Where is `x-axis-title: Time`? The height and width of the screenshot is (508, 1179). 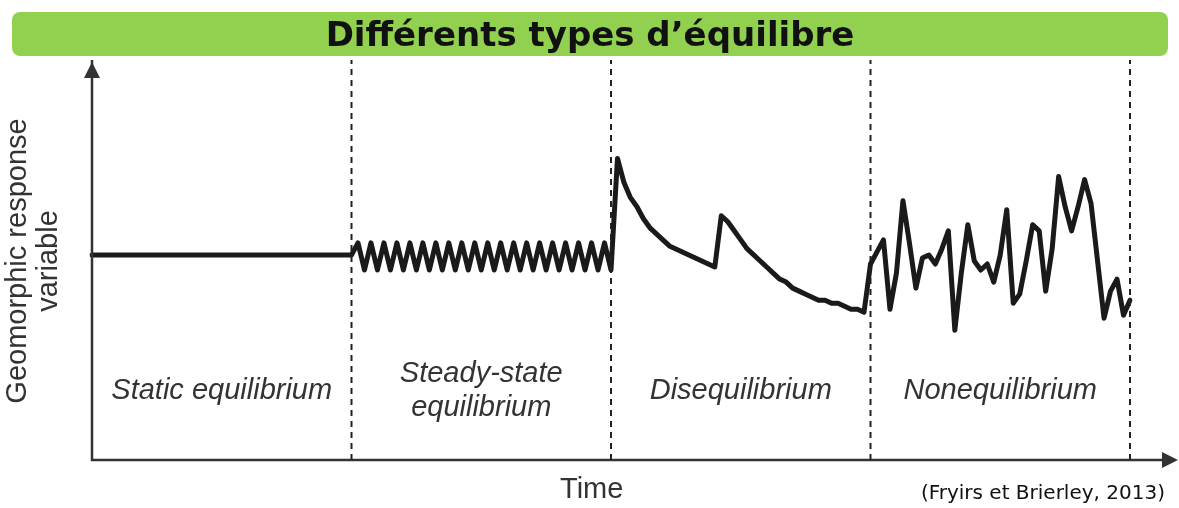
x-axis-title: Time is located at coordinates (592, 488).